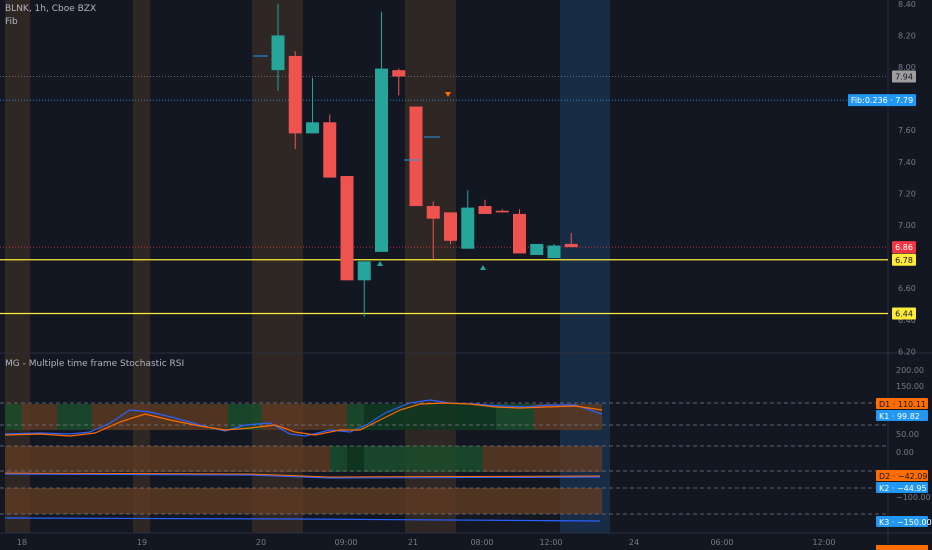  What do you see at coordinates (910, 386) in the screenshot?
I see `osc-axis-tick: 150.00` at bounding box center [910, 386].